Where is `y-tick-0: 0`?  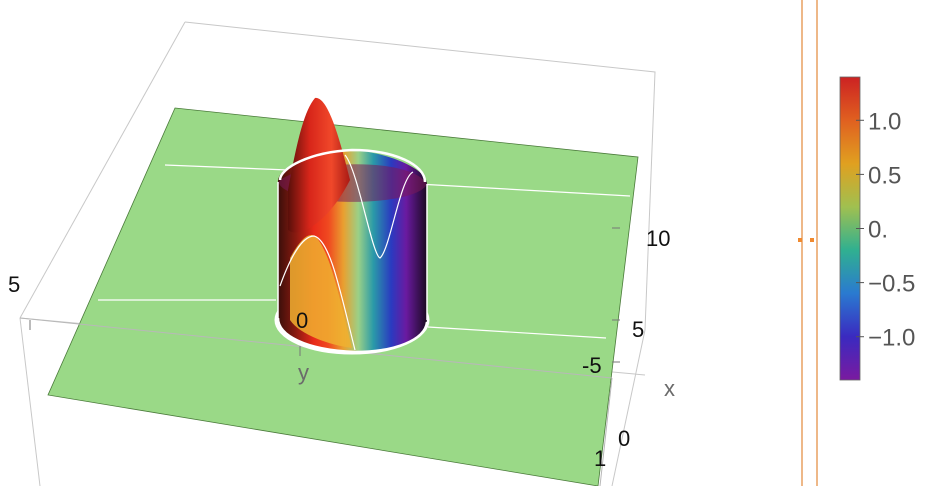 y-tick-0: 0 is located at coordinates (302, 320).